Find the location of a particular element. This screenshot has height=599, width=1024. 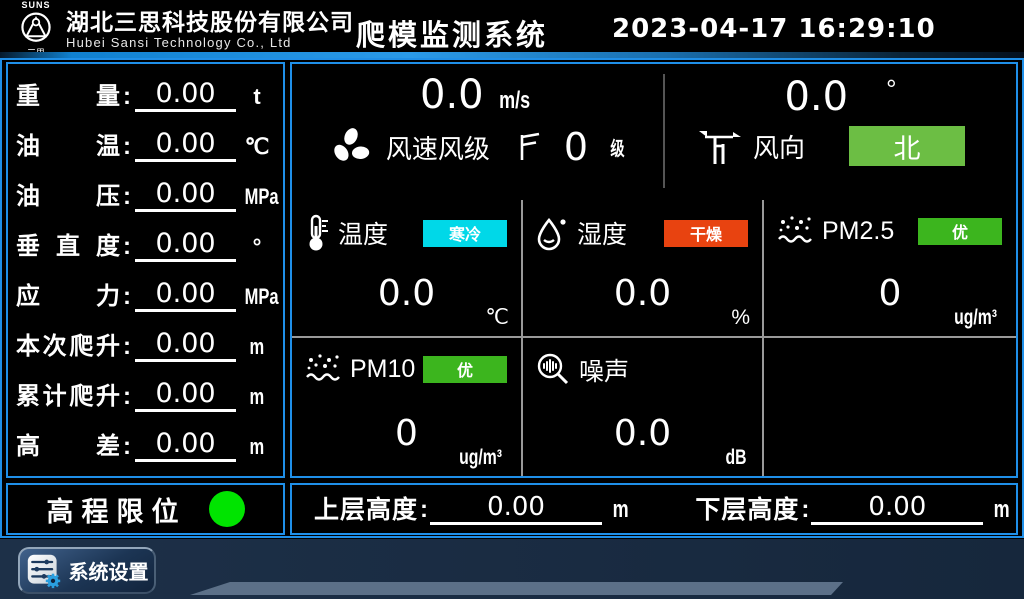

sensor-unit: ug/m³ is located at coordinates (975, 317).